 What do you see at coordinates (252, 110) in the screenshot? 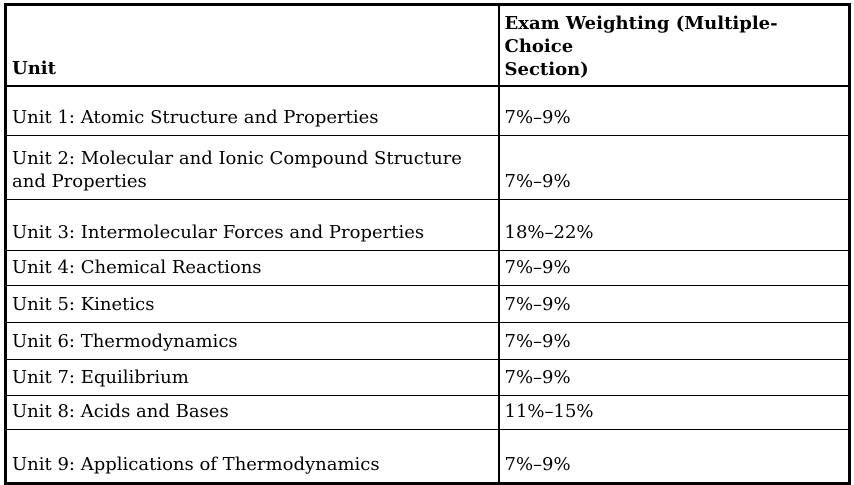
I see `unit-cell: Unit 1: Atomic Structure and Properties` at bounding box center [252, 110].